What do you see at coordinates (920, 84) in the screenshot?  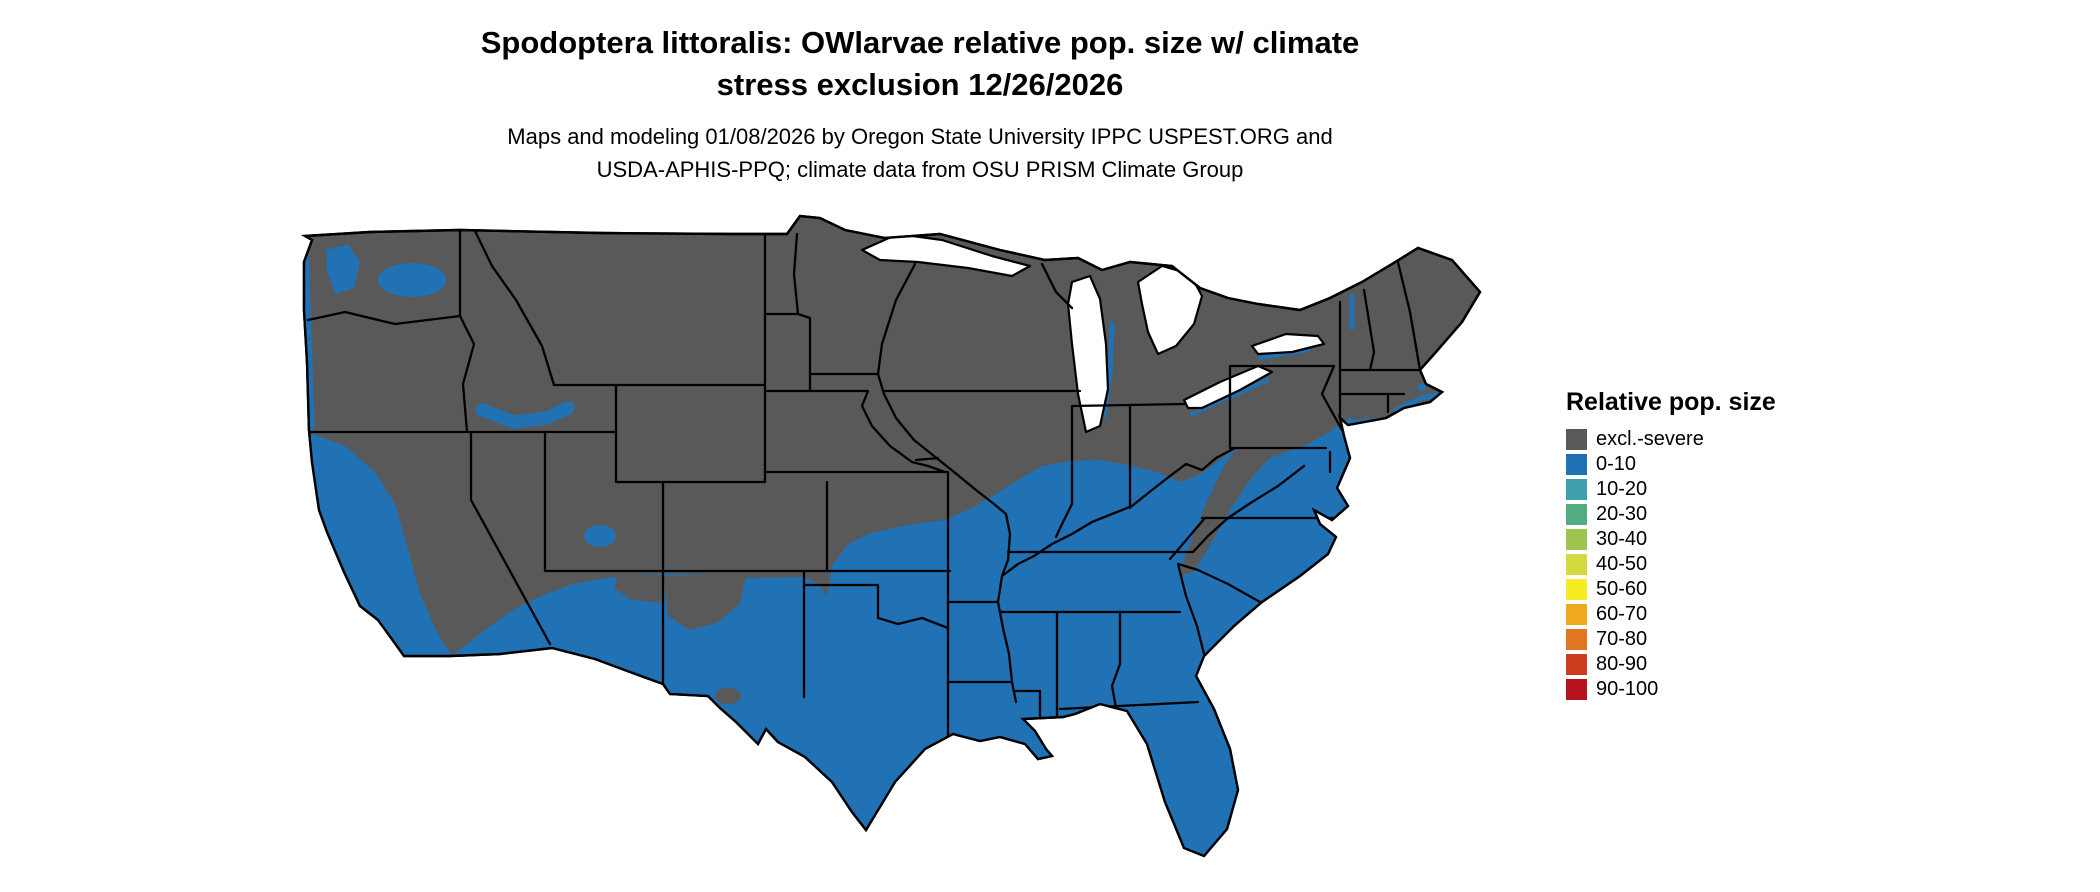 I see `map-title-line2: stress exclusion 12/26/2026` at bounding box center [920, 84].